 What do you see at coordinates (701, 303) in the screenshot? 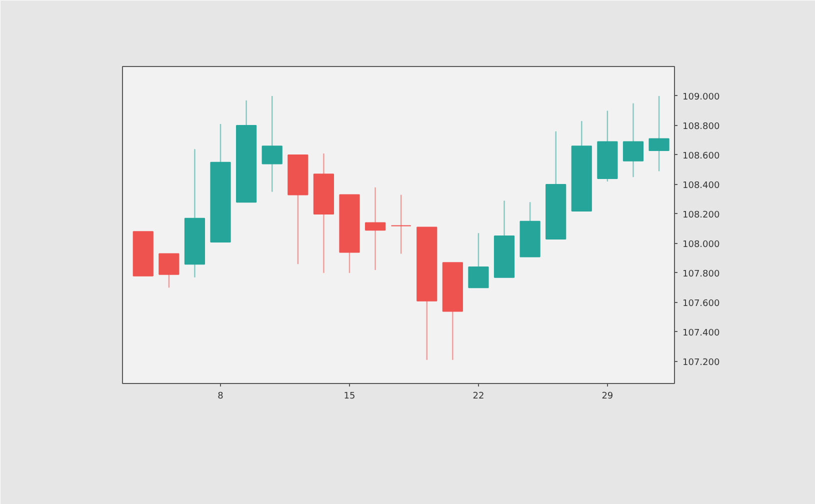
I see `y-tick-label: 107.600` at bounding box center [701, 303].